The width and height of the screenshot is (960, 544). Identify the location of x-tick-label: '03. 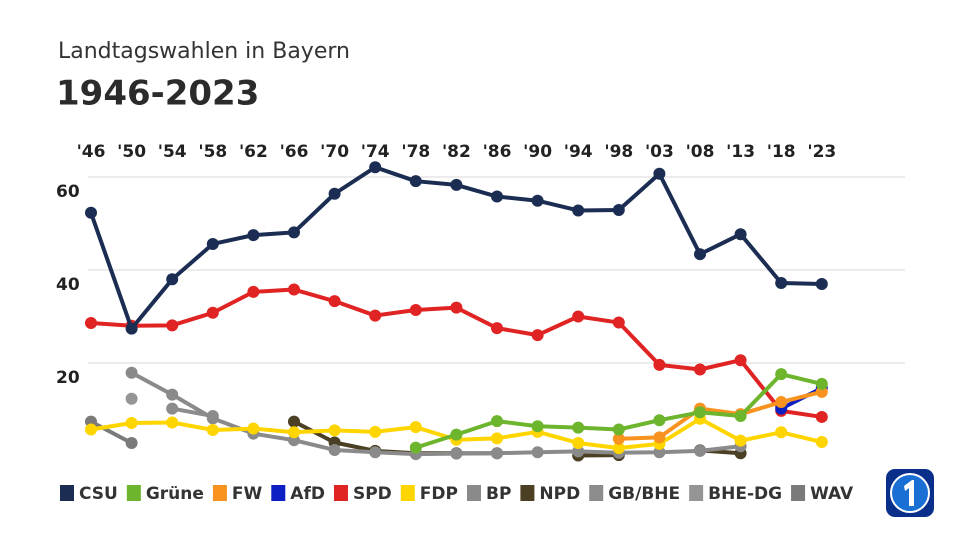
(659, 152).